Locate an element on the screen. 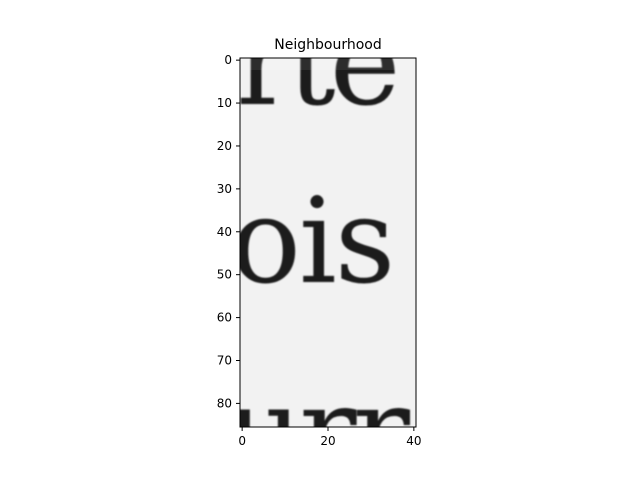  glyph-row-bottom: urr is located at coordinates (318, 421).